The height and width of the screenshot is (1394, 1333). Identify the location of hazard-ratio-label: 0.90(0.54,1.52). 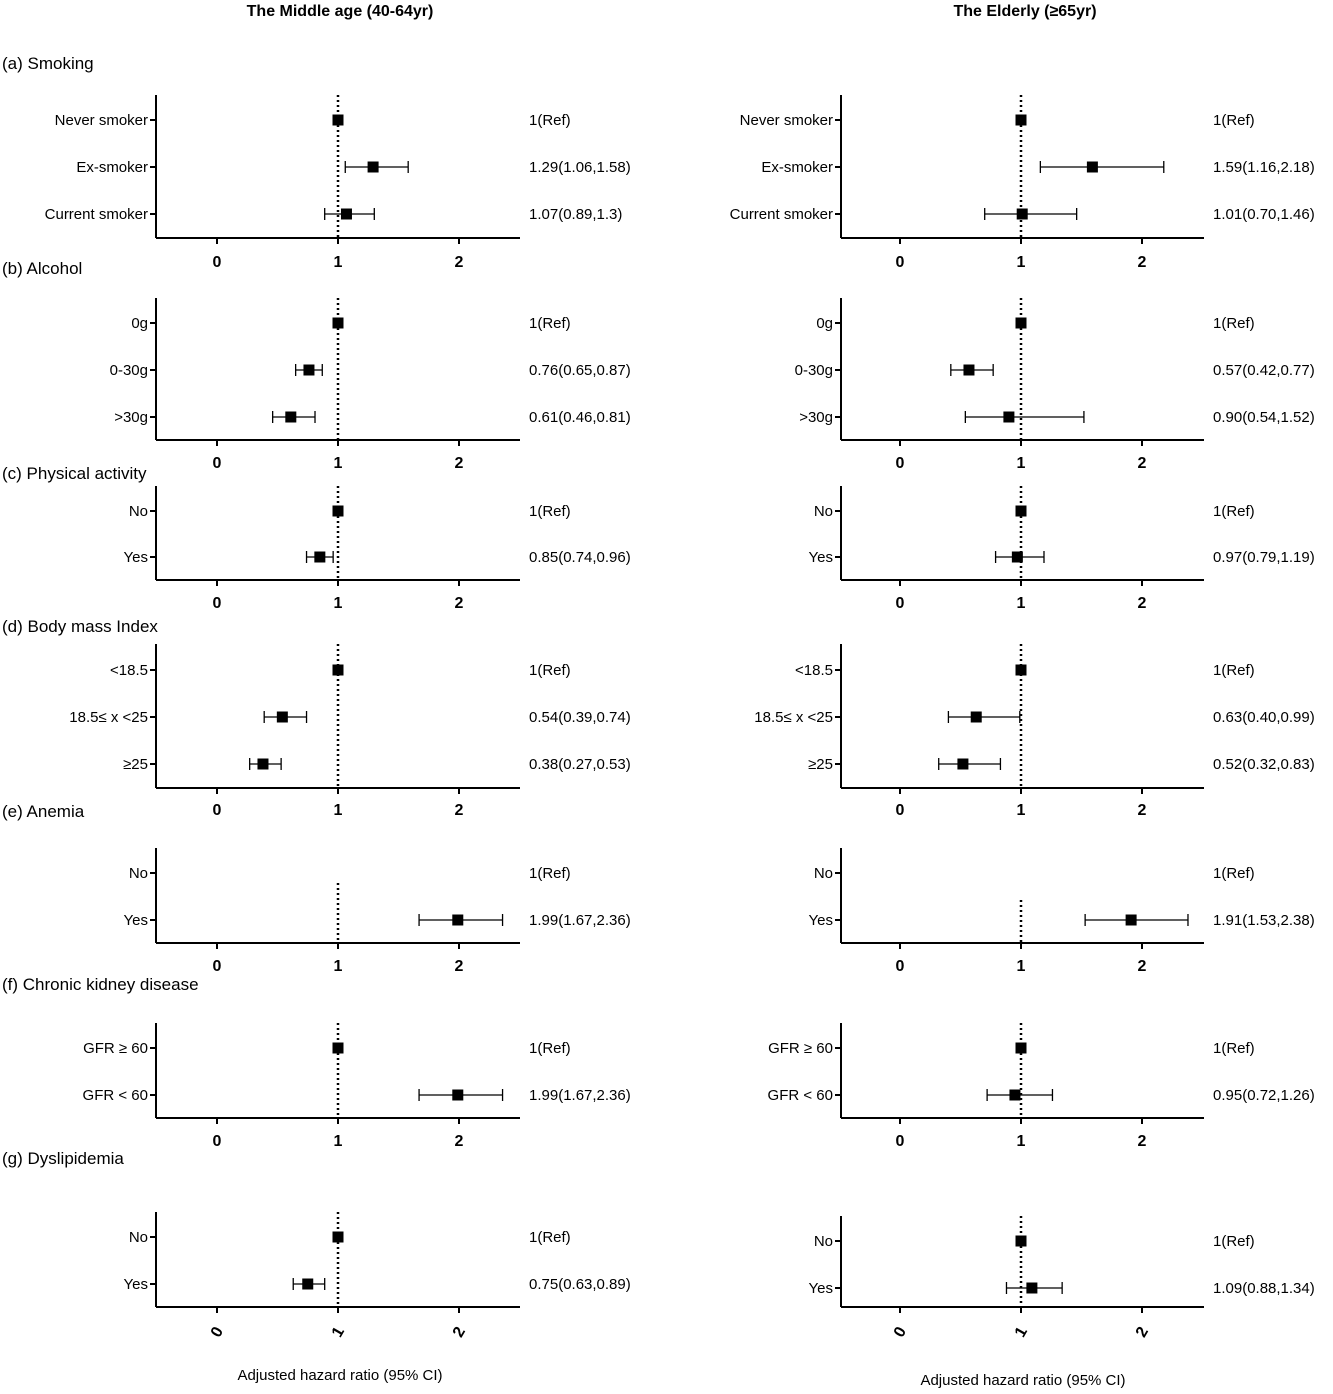
(1264, 417).